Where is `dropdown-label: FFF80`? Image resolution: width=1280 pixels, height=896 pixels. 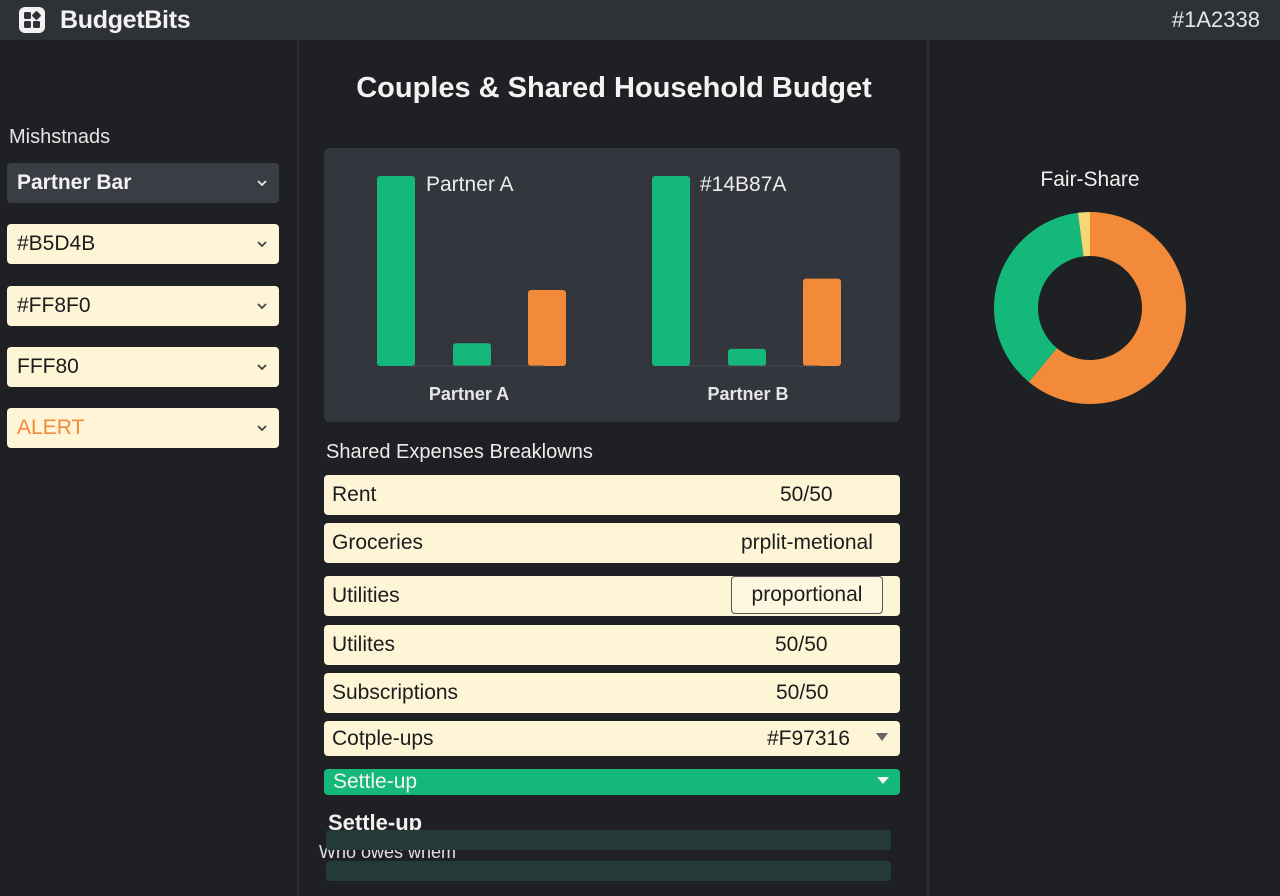 dropdown-label: FFF80 is located at coordinates (48, 366).